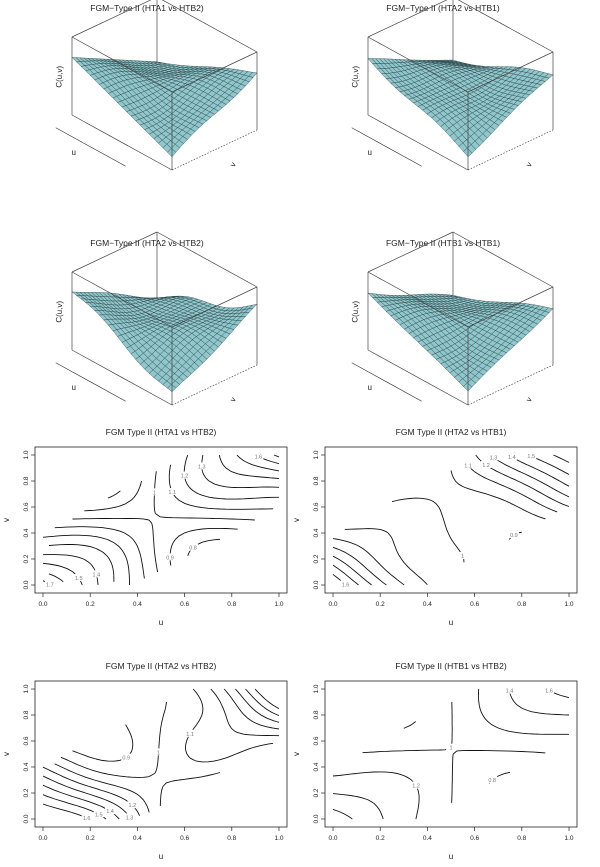 This screenshot has width=600, height=867. Describe the element at coordinates (316, 532) in the screenshot. I see `y-tick-label: 0.4` at that location.